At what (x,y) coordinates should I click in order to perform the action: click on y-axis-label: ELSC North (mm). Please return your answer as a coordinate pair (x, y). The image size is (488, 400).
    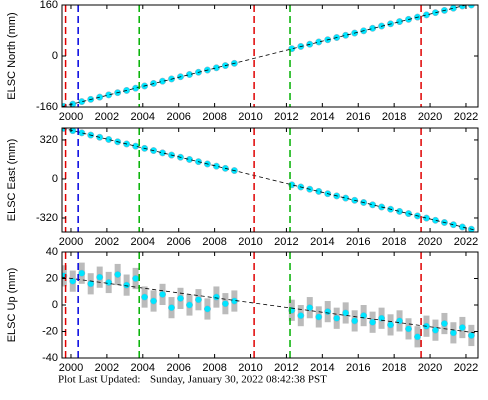
    Looking at the image, I should click on (12, 55).